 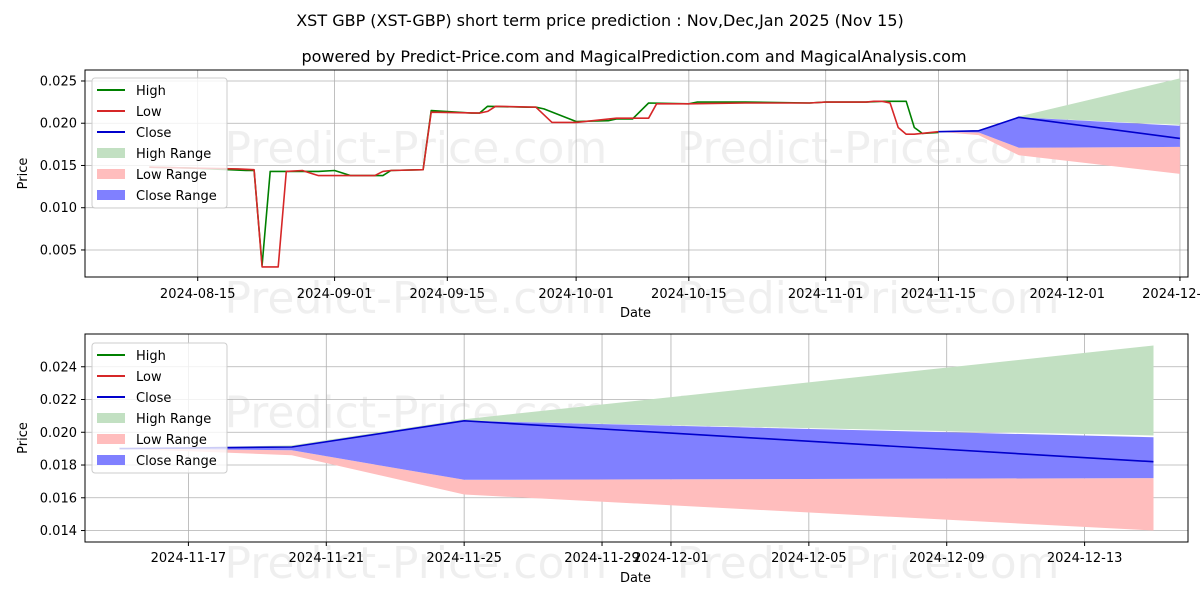 I want to click on x-tick-label: 2024-10-01, so click(x=576, y=294).